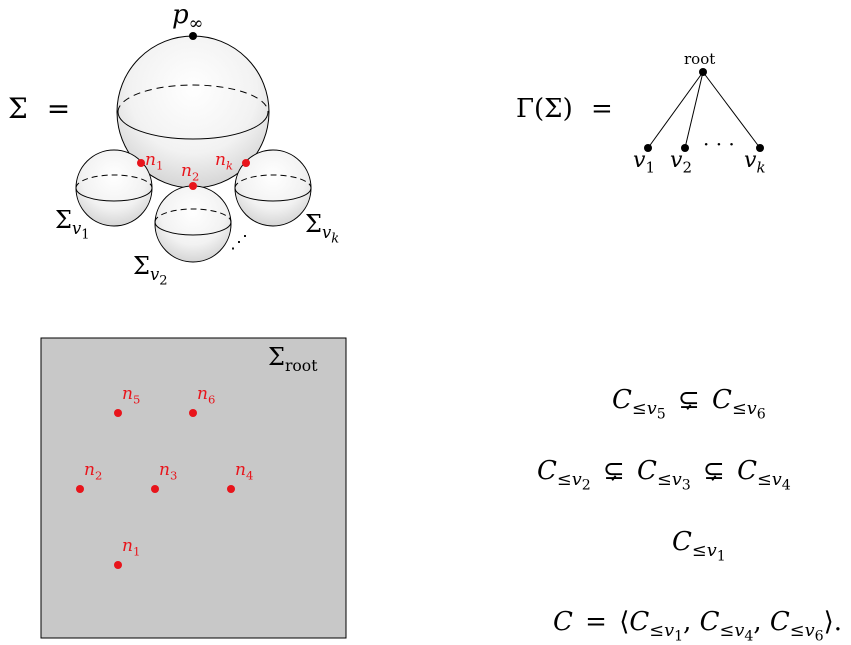 This screenshot has height=645, width=851. Describe the element at coordinates (239, 242) in the screenshot. I see `sphere-ellipsis: ⋰` at that location.